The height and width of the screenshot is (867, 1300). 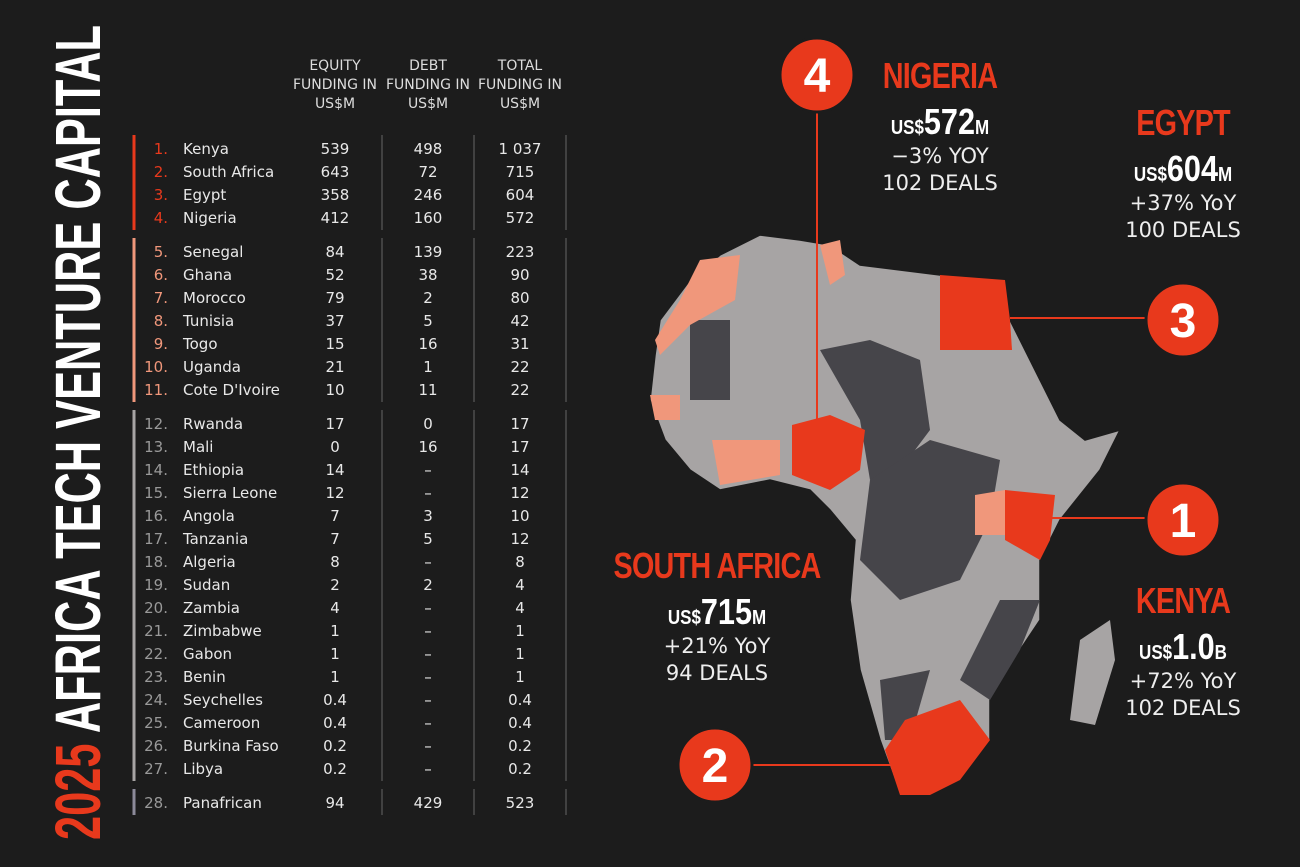 I want to click on rank: 4., so click(x=160, y=218).